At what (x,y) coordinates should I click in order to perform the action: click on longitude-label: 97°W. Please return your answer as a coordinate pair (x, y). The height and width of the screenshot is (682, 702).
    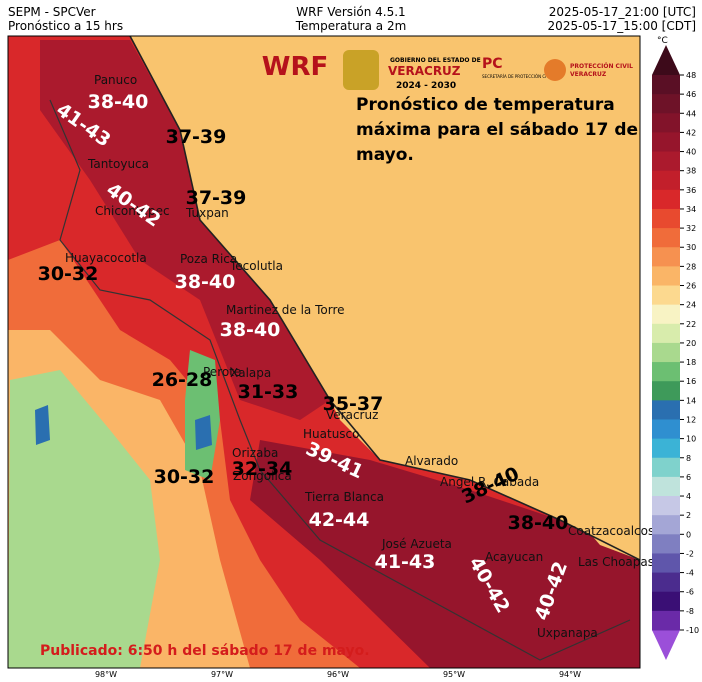
    Looking at the image, I should click on (222, 674).